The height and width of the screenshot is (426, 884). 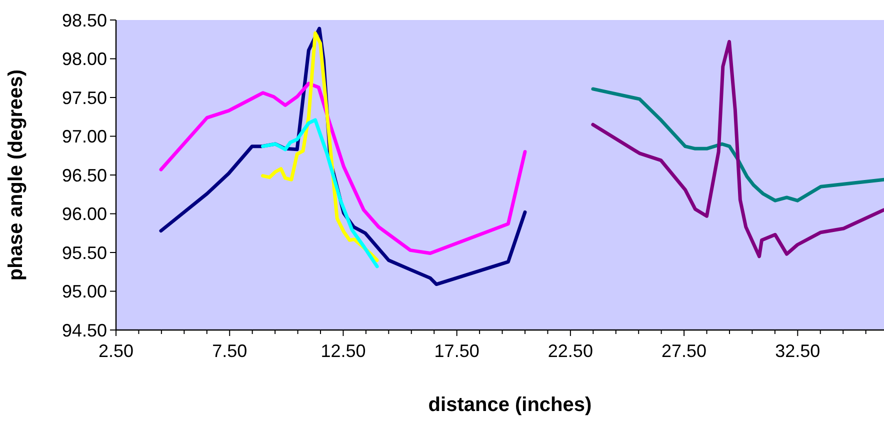 What do you see at coordinates (84, 98) in the screenshot?
I see `y-tick-label: 97.50` at bounding box center [84, 98].